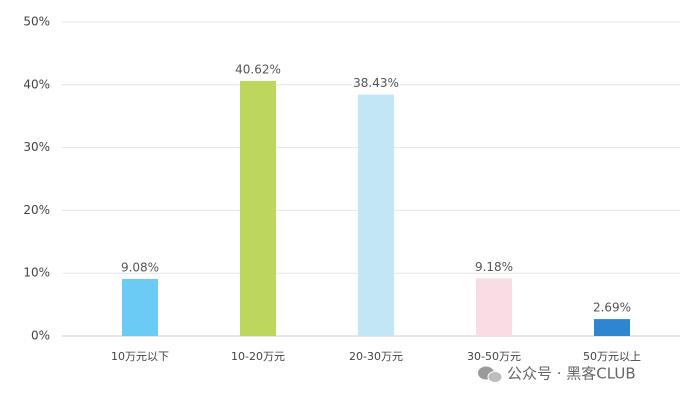 The height and width of the screenshot is (402, 698). Describe the element at coordinates (376, 83) in the screenshot. I see `data-label: 38.43%` at that location.